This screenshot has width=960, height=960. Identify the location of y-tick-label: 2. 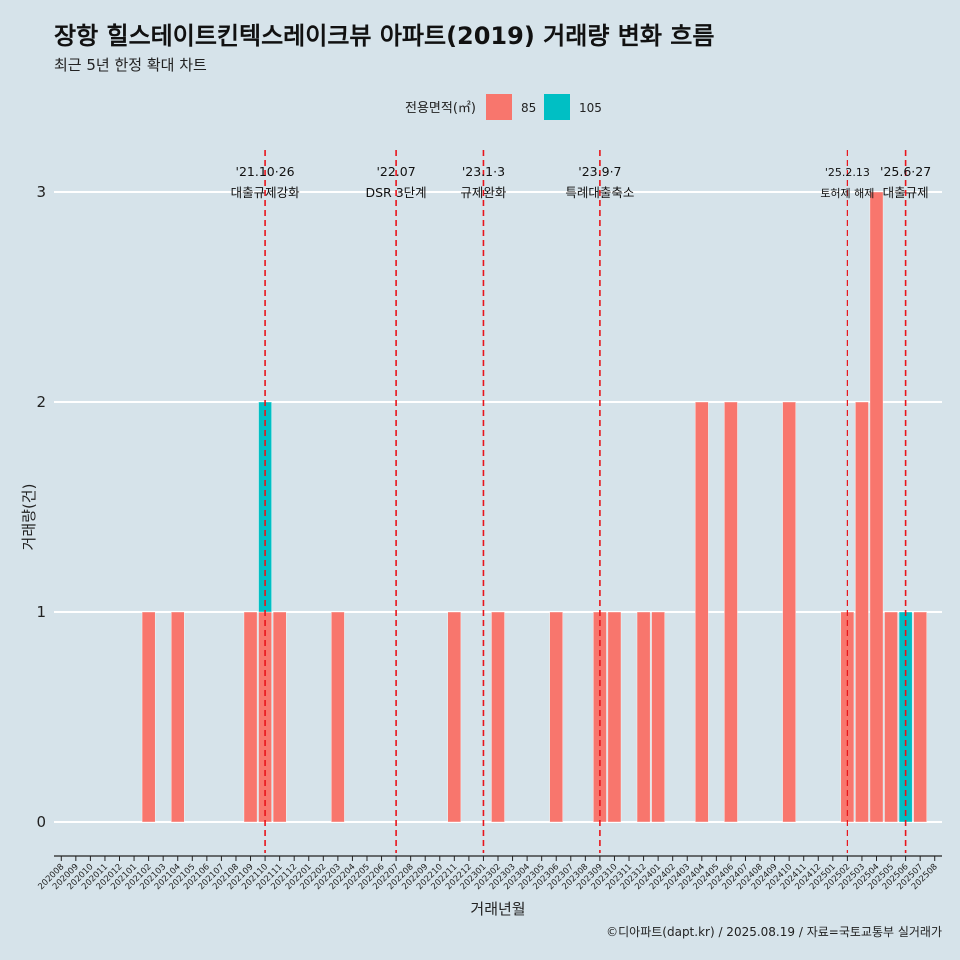
(41, 402).